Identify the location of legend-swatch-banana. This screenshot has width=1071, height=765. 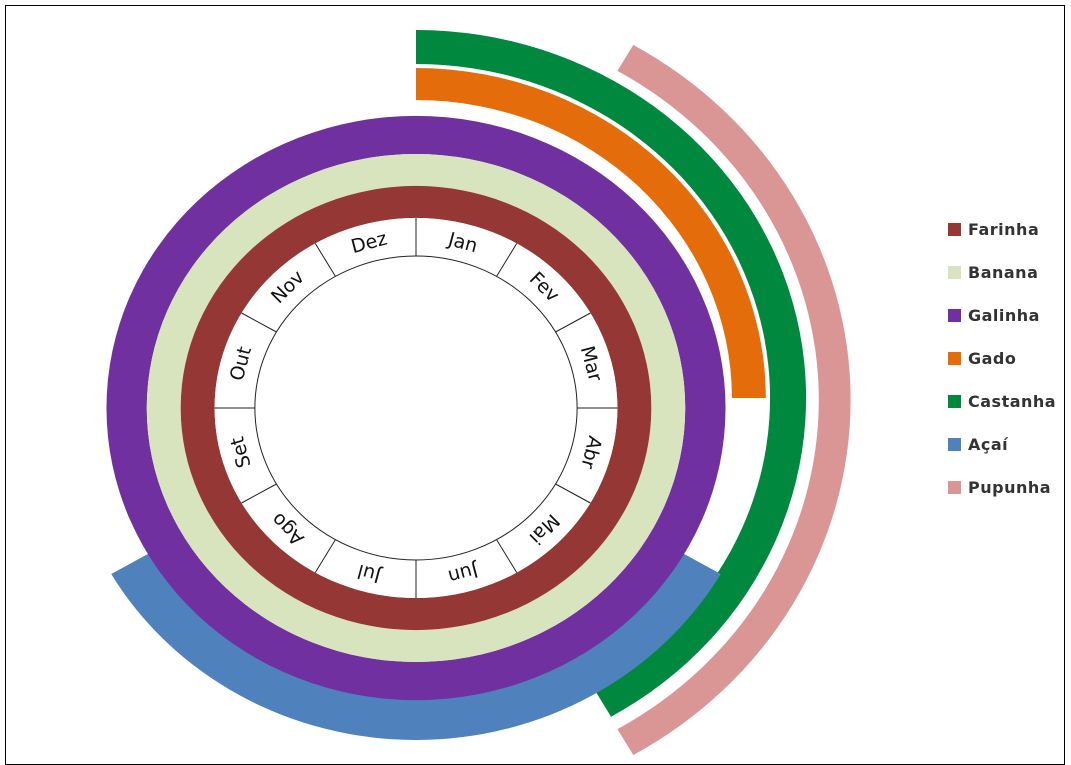
(954, 272).